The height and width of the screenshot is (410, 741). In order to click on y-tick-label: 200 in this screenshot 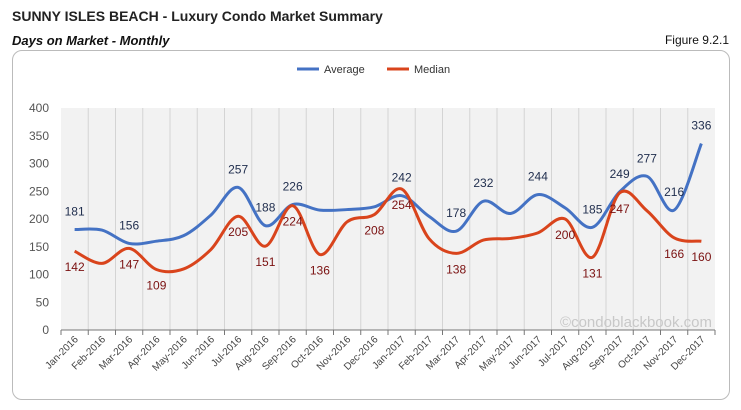, I will do `click(39, 219)`.